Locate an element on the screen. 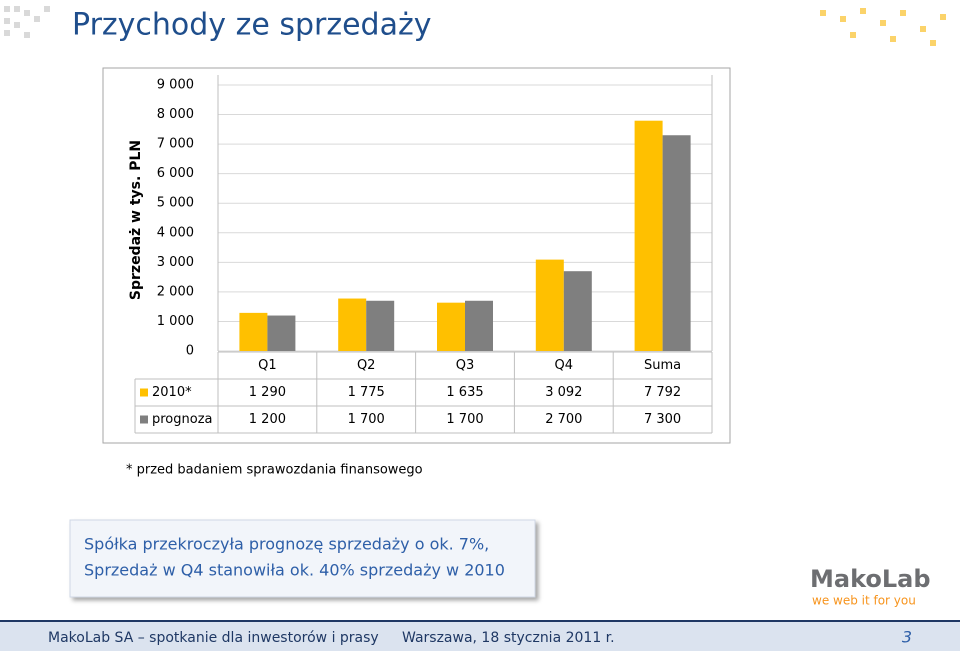 This screenshot has height=651, width=960. x-tick-label: Q4 is located at coordinates (564, 365).